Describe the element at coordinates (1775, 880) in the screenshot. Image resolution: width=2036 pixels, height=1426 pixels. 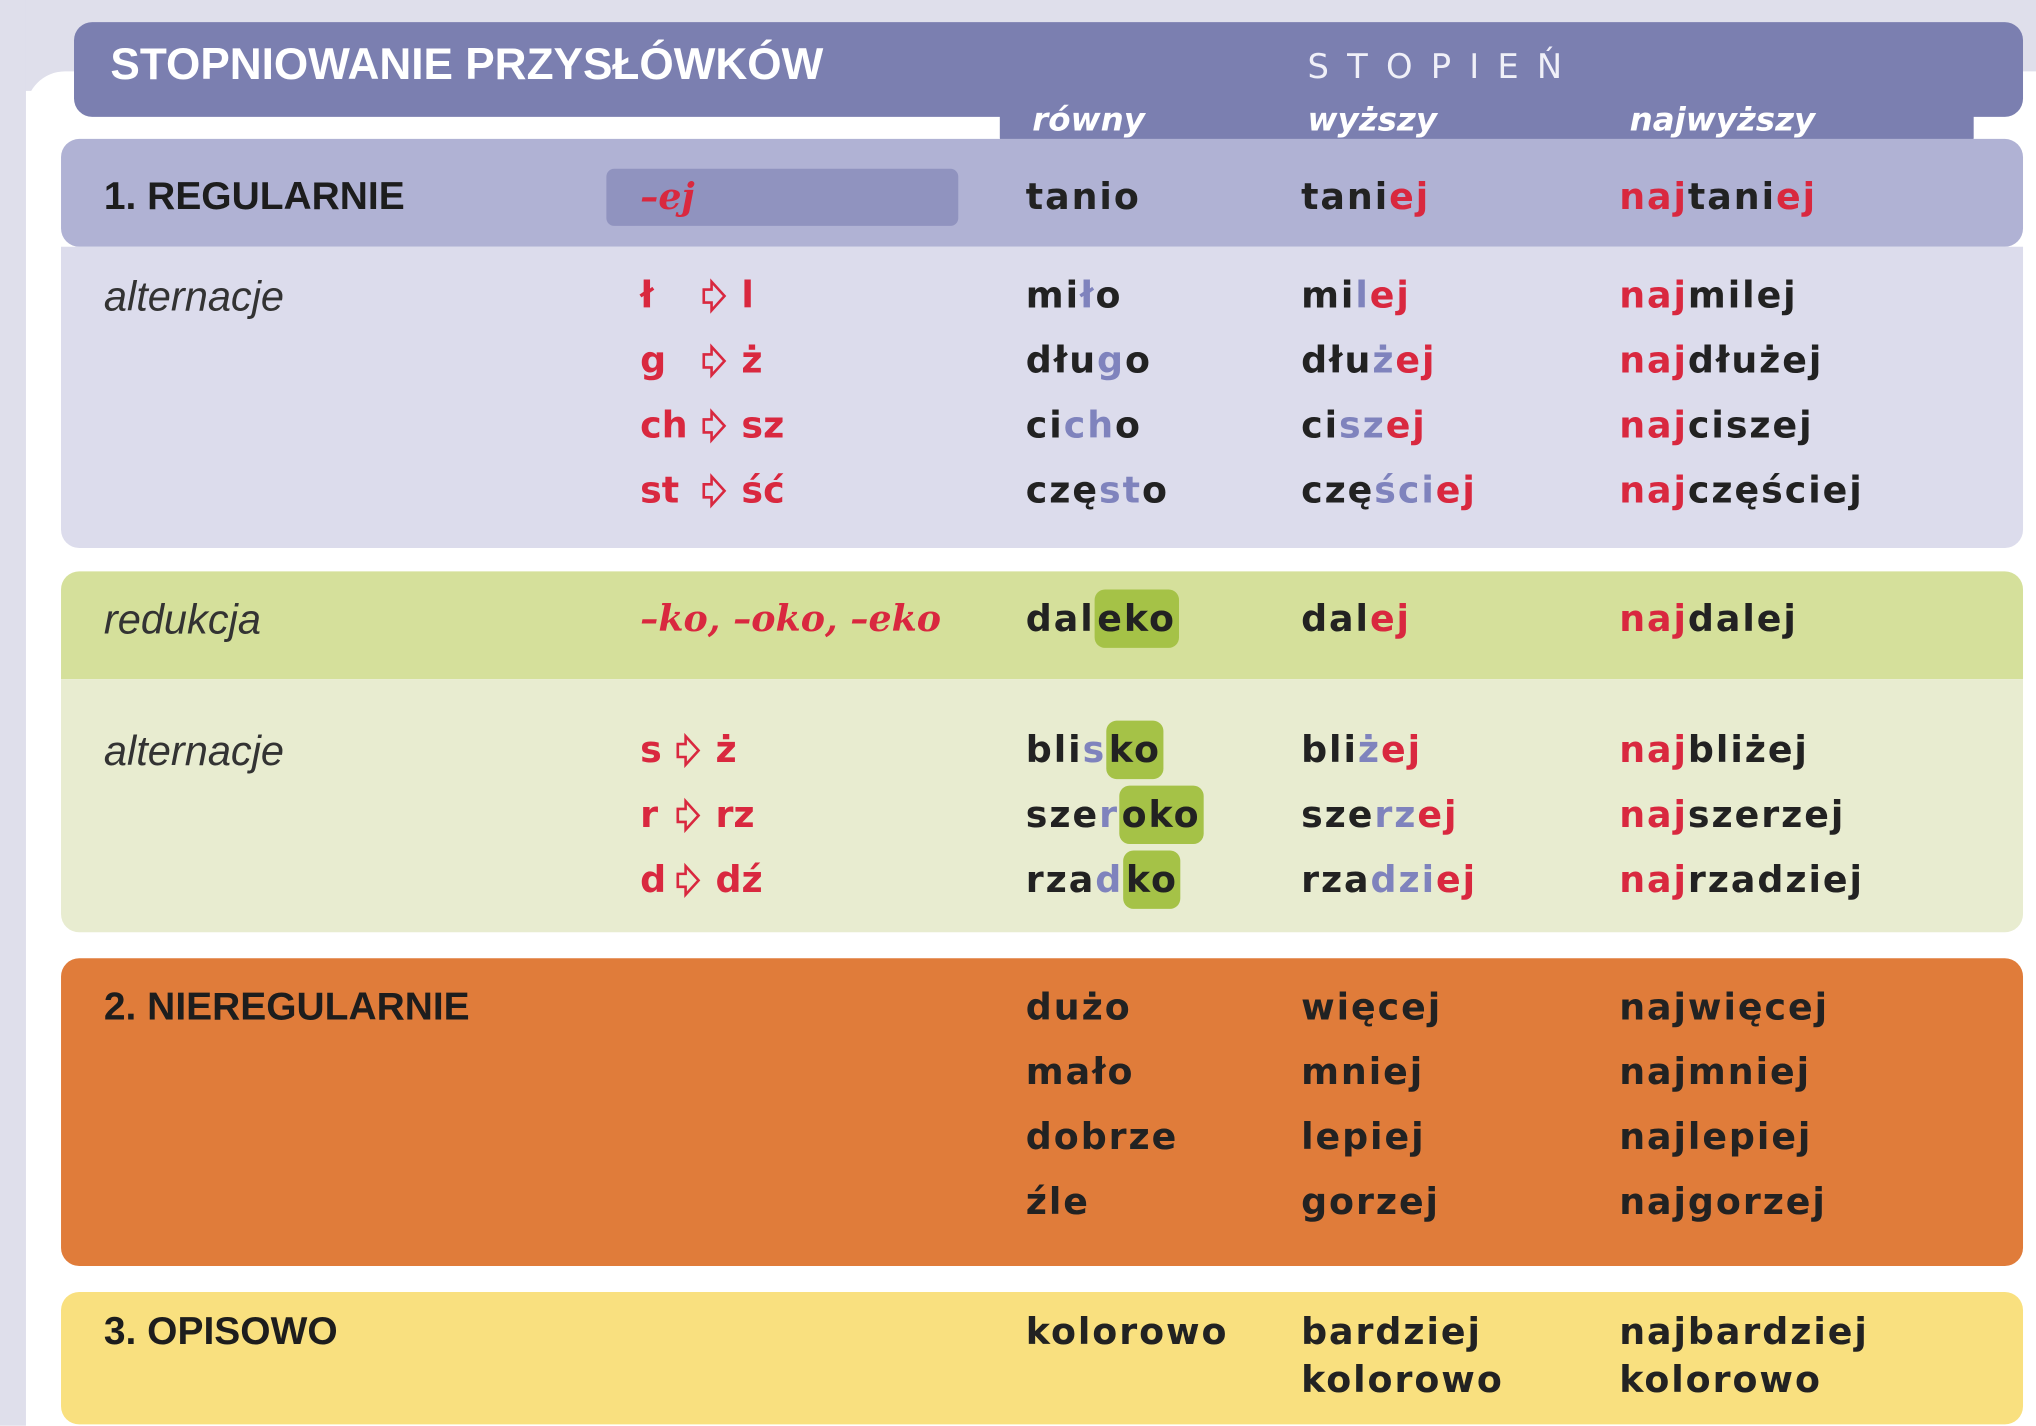
I see `word-part: rzadziej` at that location.